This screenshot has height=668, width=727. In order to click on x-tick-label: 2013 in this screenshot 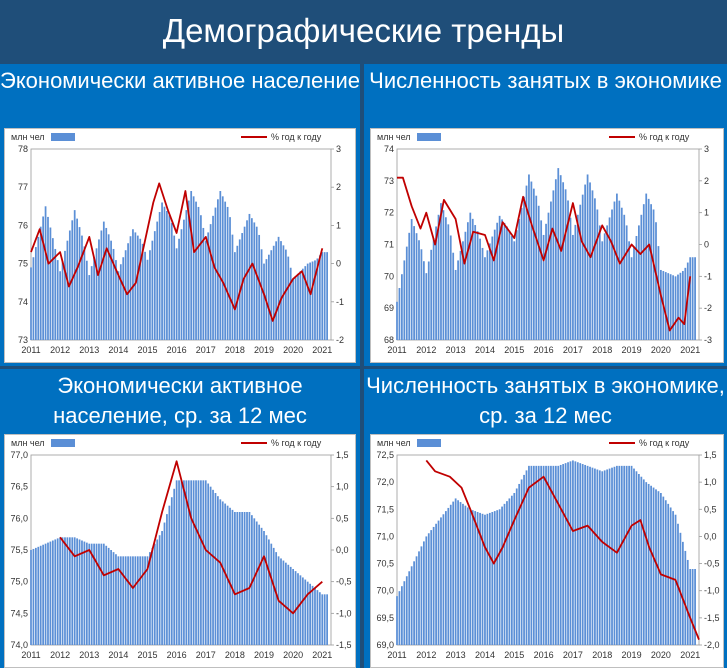, I will do `click(89, 350)`.